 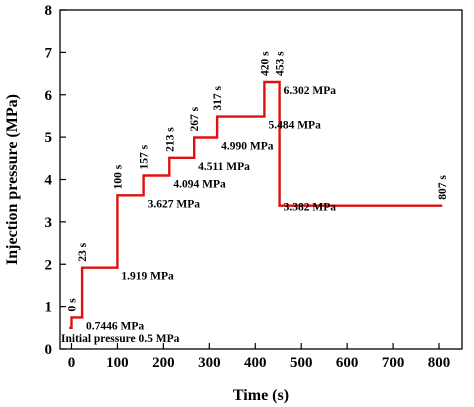 What do you see at coordinates (439, 363) in the screenshot?
I see `x-tick-label: 800` at bounding box center [439, 363].